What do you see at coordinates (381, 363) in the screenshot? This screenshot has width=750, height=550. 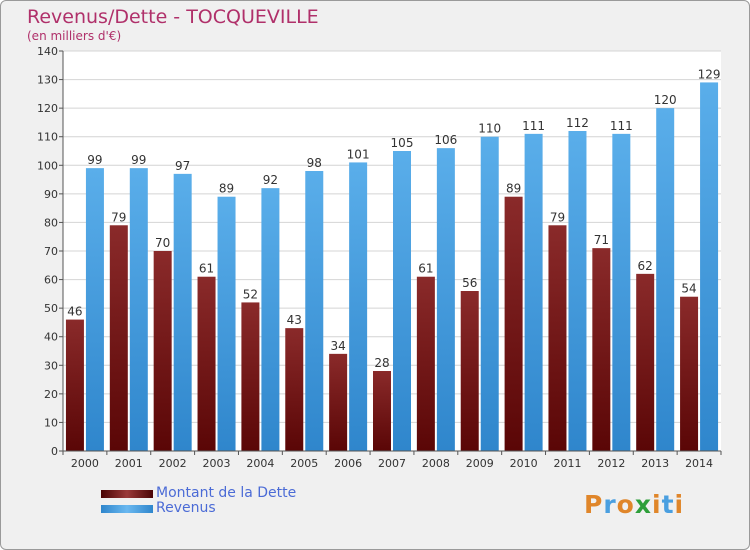 I see `data-label-debt: 28` at bounding box center [381, 363].